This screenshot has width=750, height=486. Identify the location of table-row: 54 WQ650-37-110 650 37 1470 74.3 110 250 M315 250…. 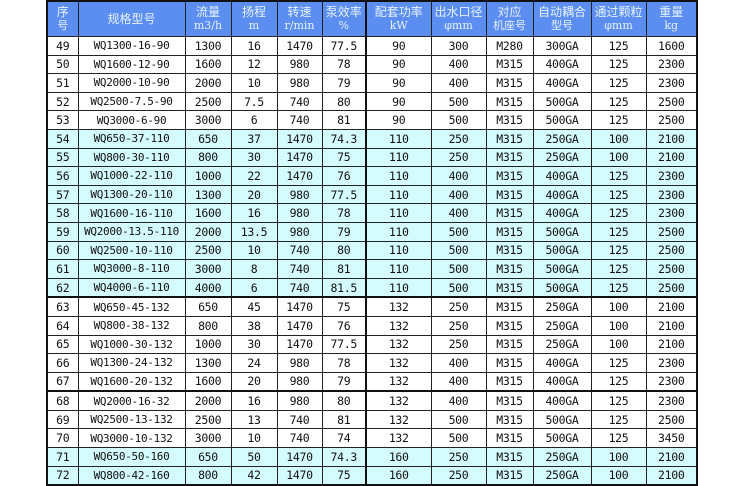
(372, 138).